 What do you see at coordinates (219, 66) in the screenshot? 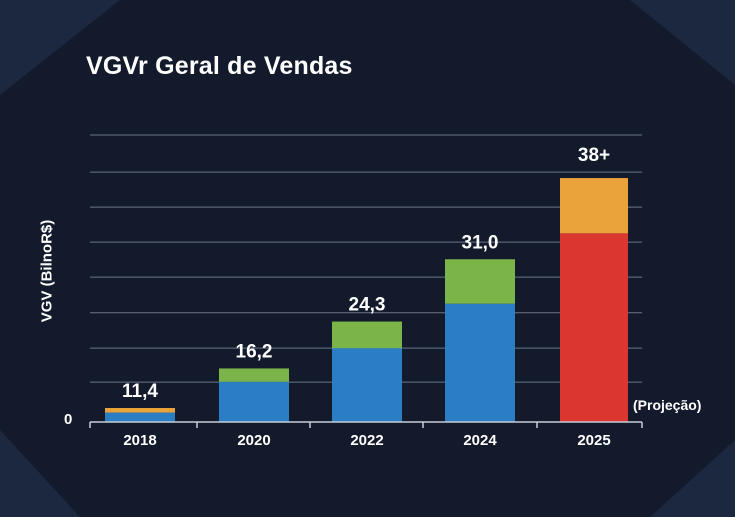
I see `chart-title: VGVr Geral de Vendas` at bounding box center [219, 66].